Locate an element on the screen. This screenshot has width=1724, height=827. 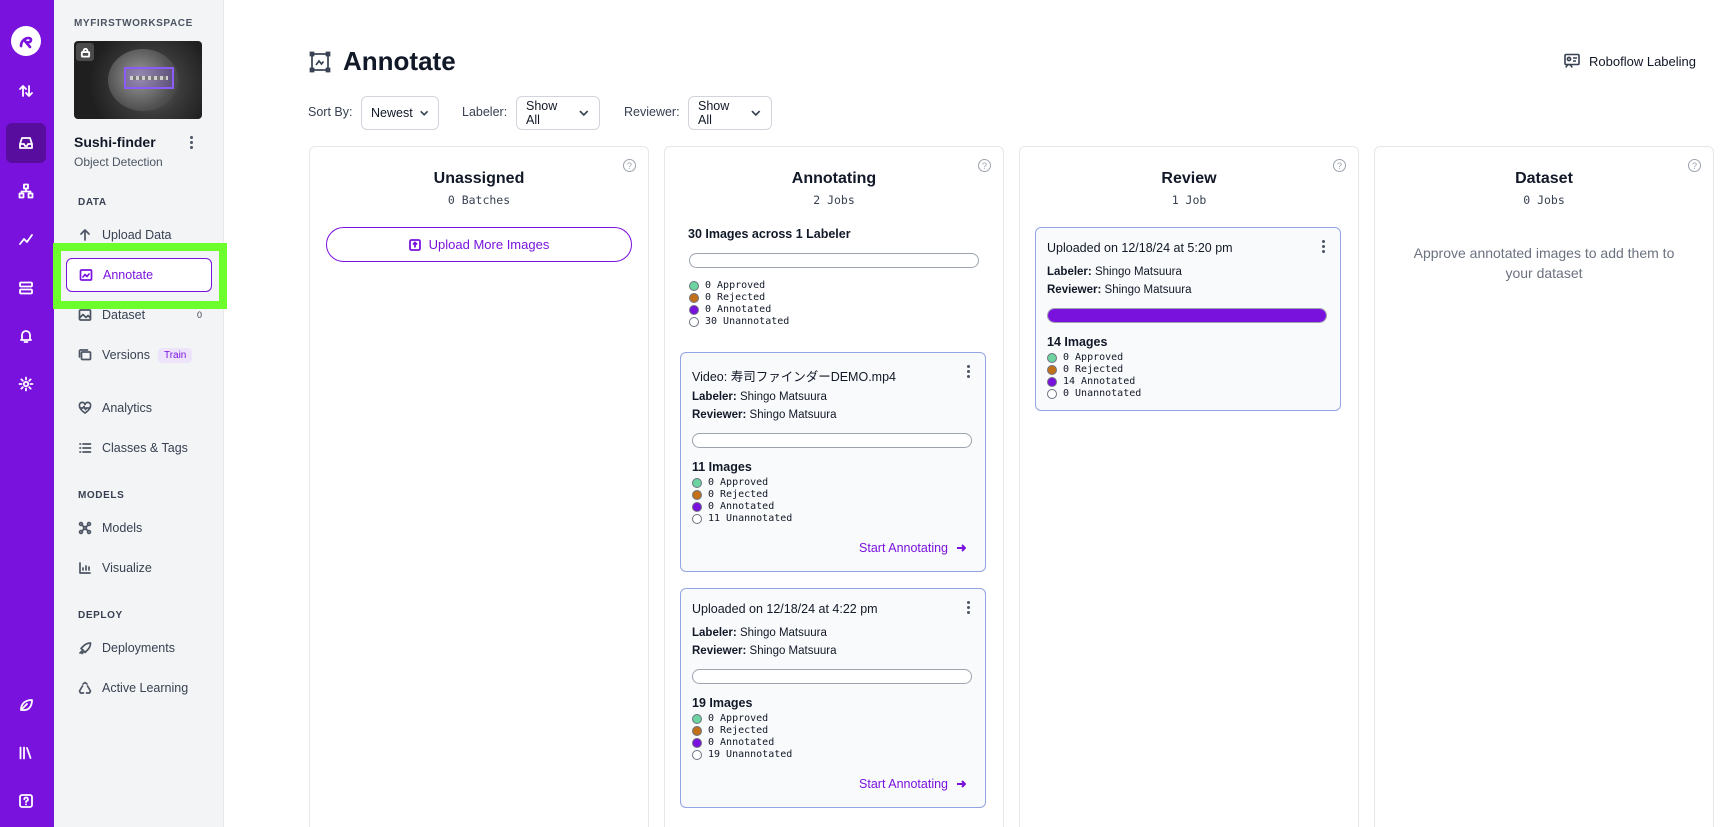
project-more-icon is located at coordinates (191, 142).